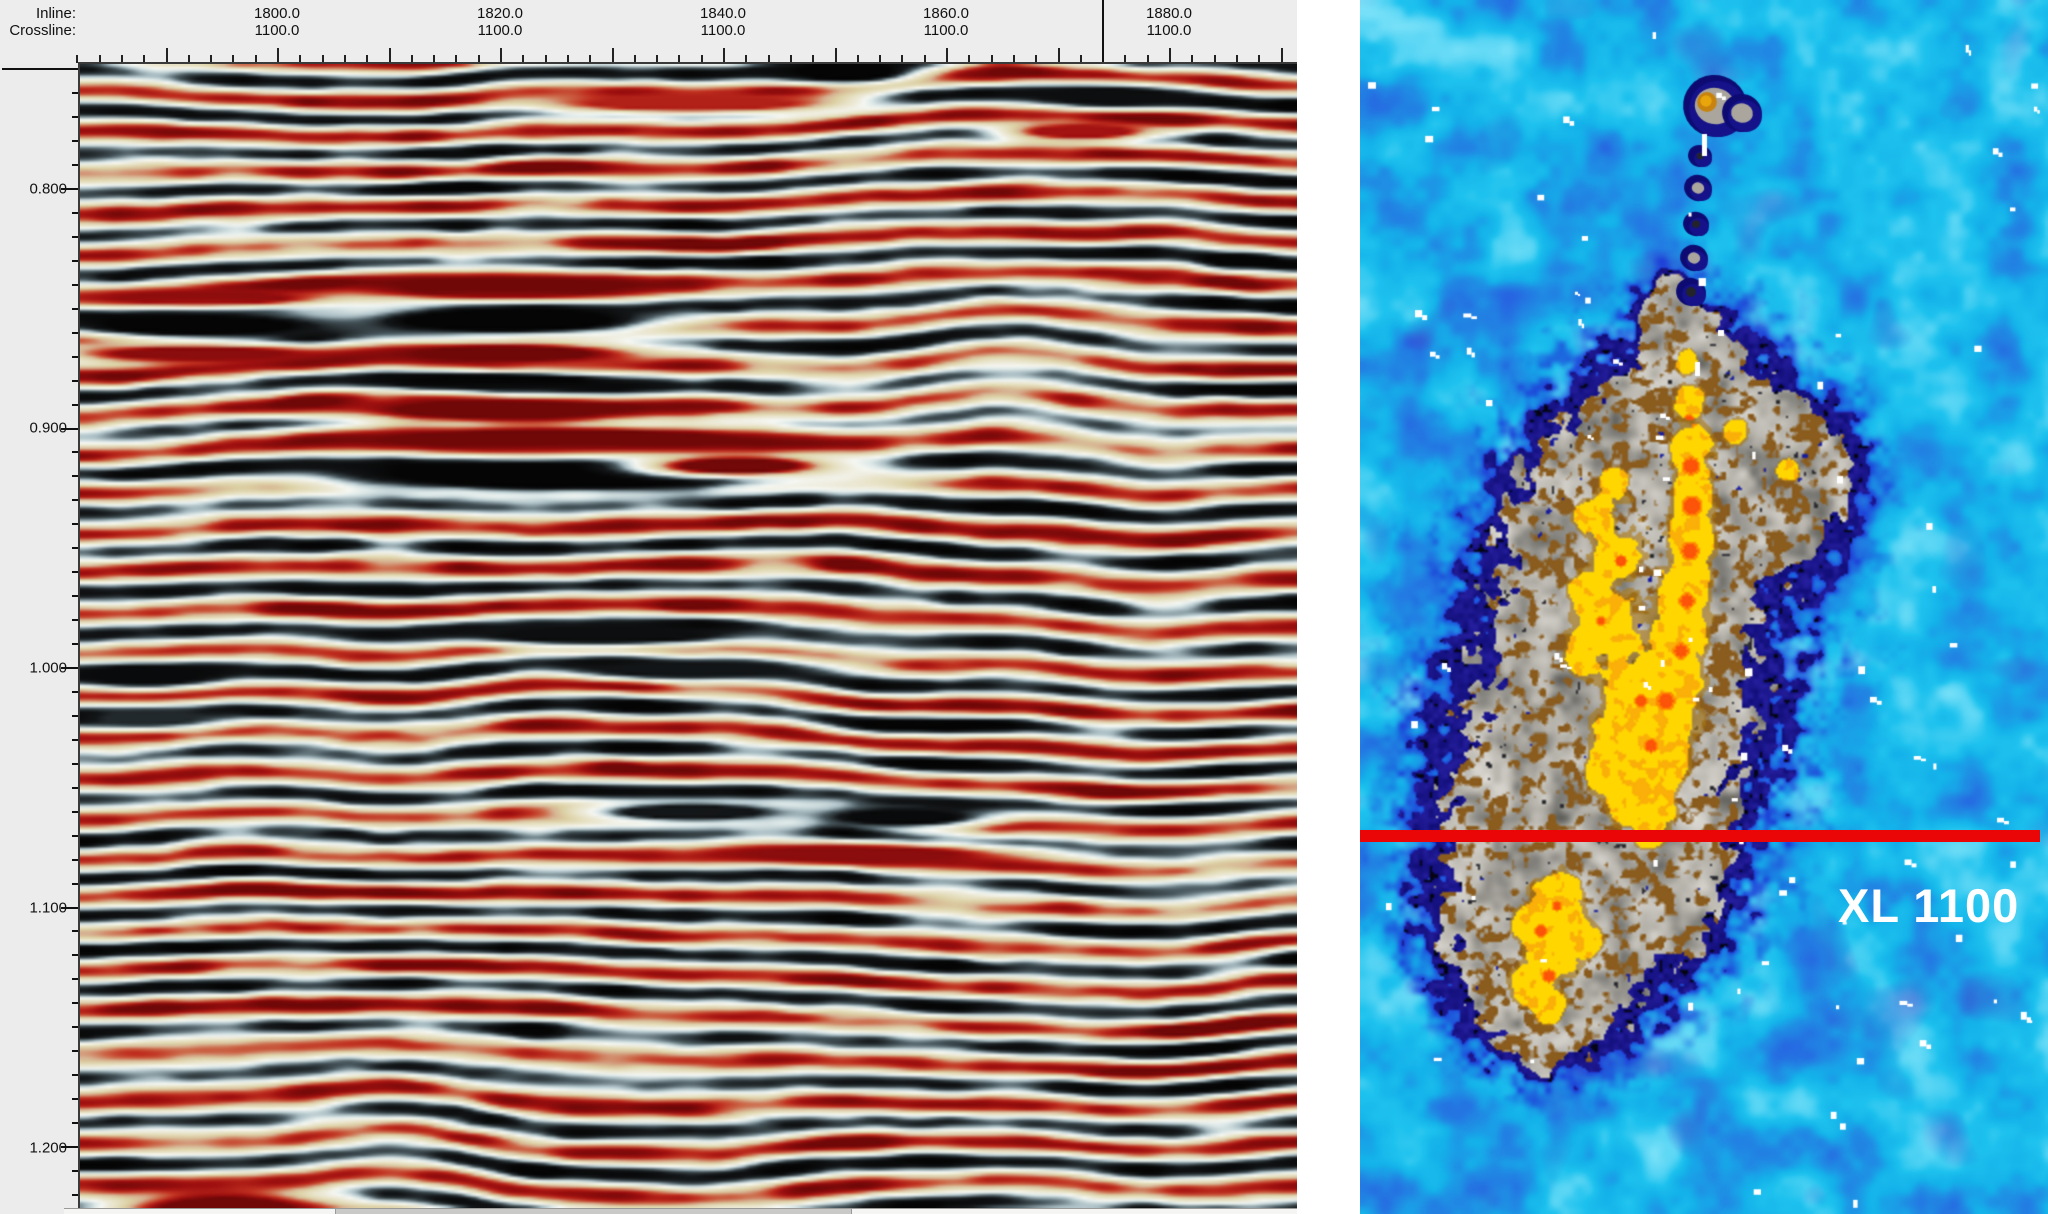 This screenshot has height=1214, width=2048. I want to click on crossline-cursor-marker, so click(1103, 31).